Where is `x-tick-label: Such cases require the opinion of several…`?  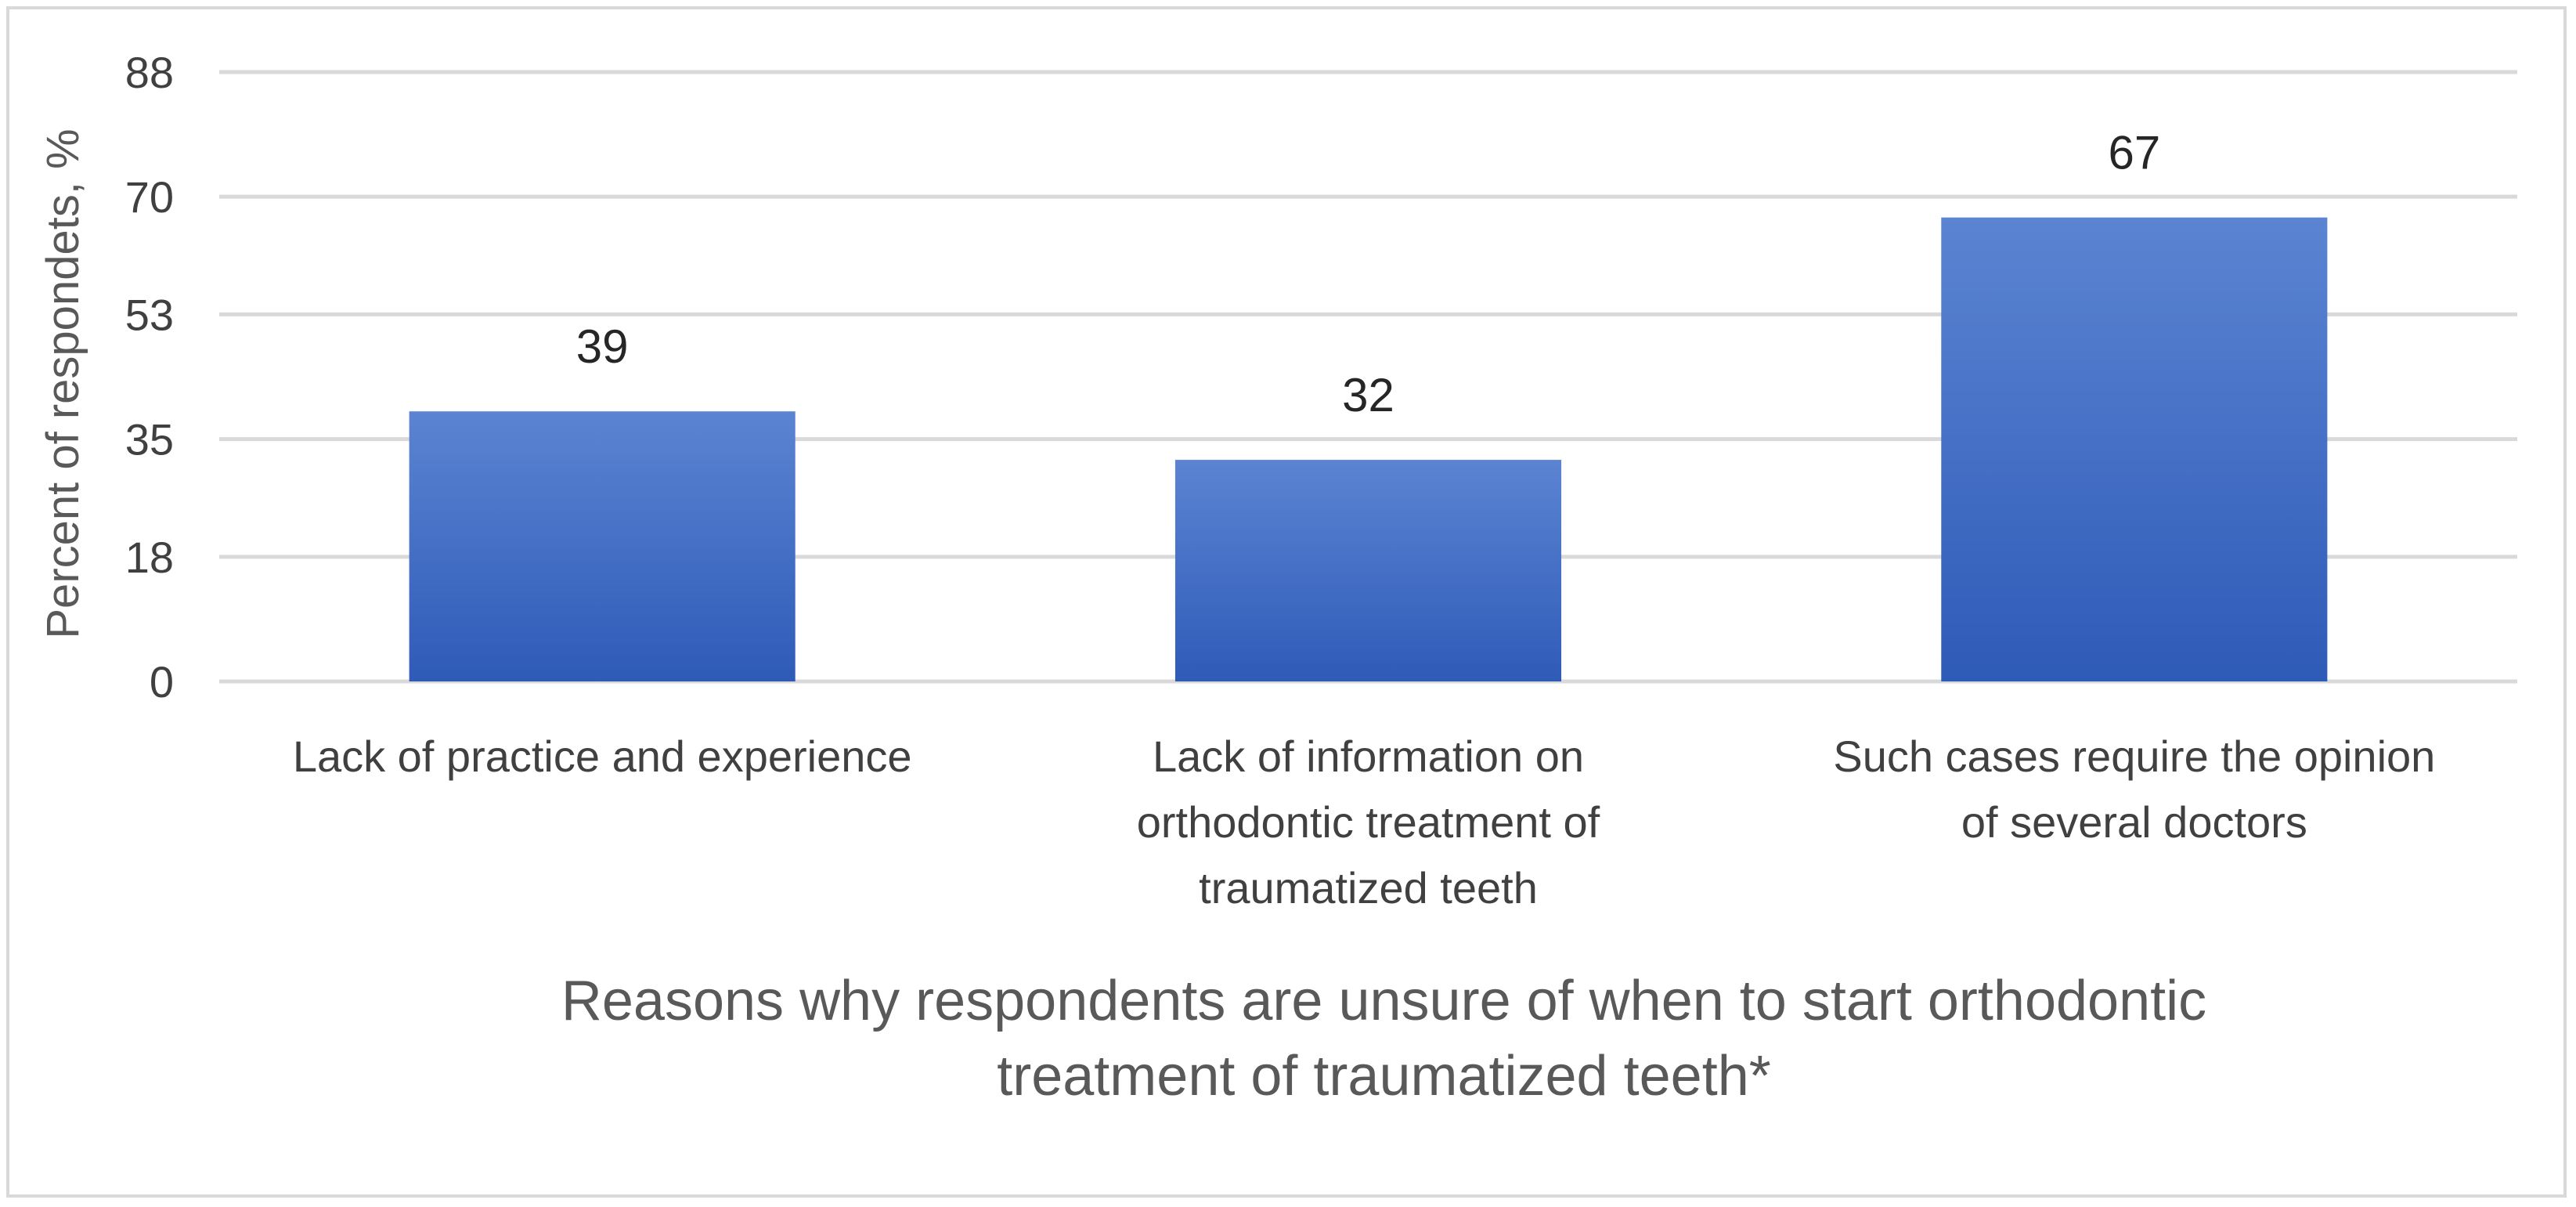 x-tick-label: Such cases require the opinion of several… is located at coordinates (2134, 789).